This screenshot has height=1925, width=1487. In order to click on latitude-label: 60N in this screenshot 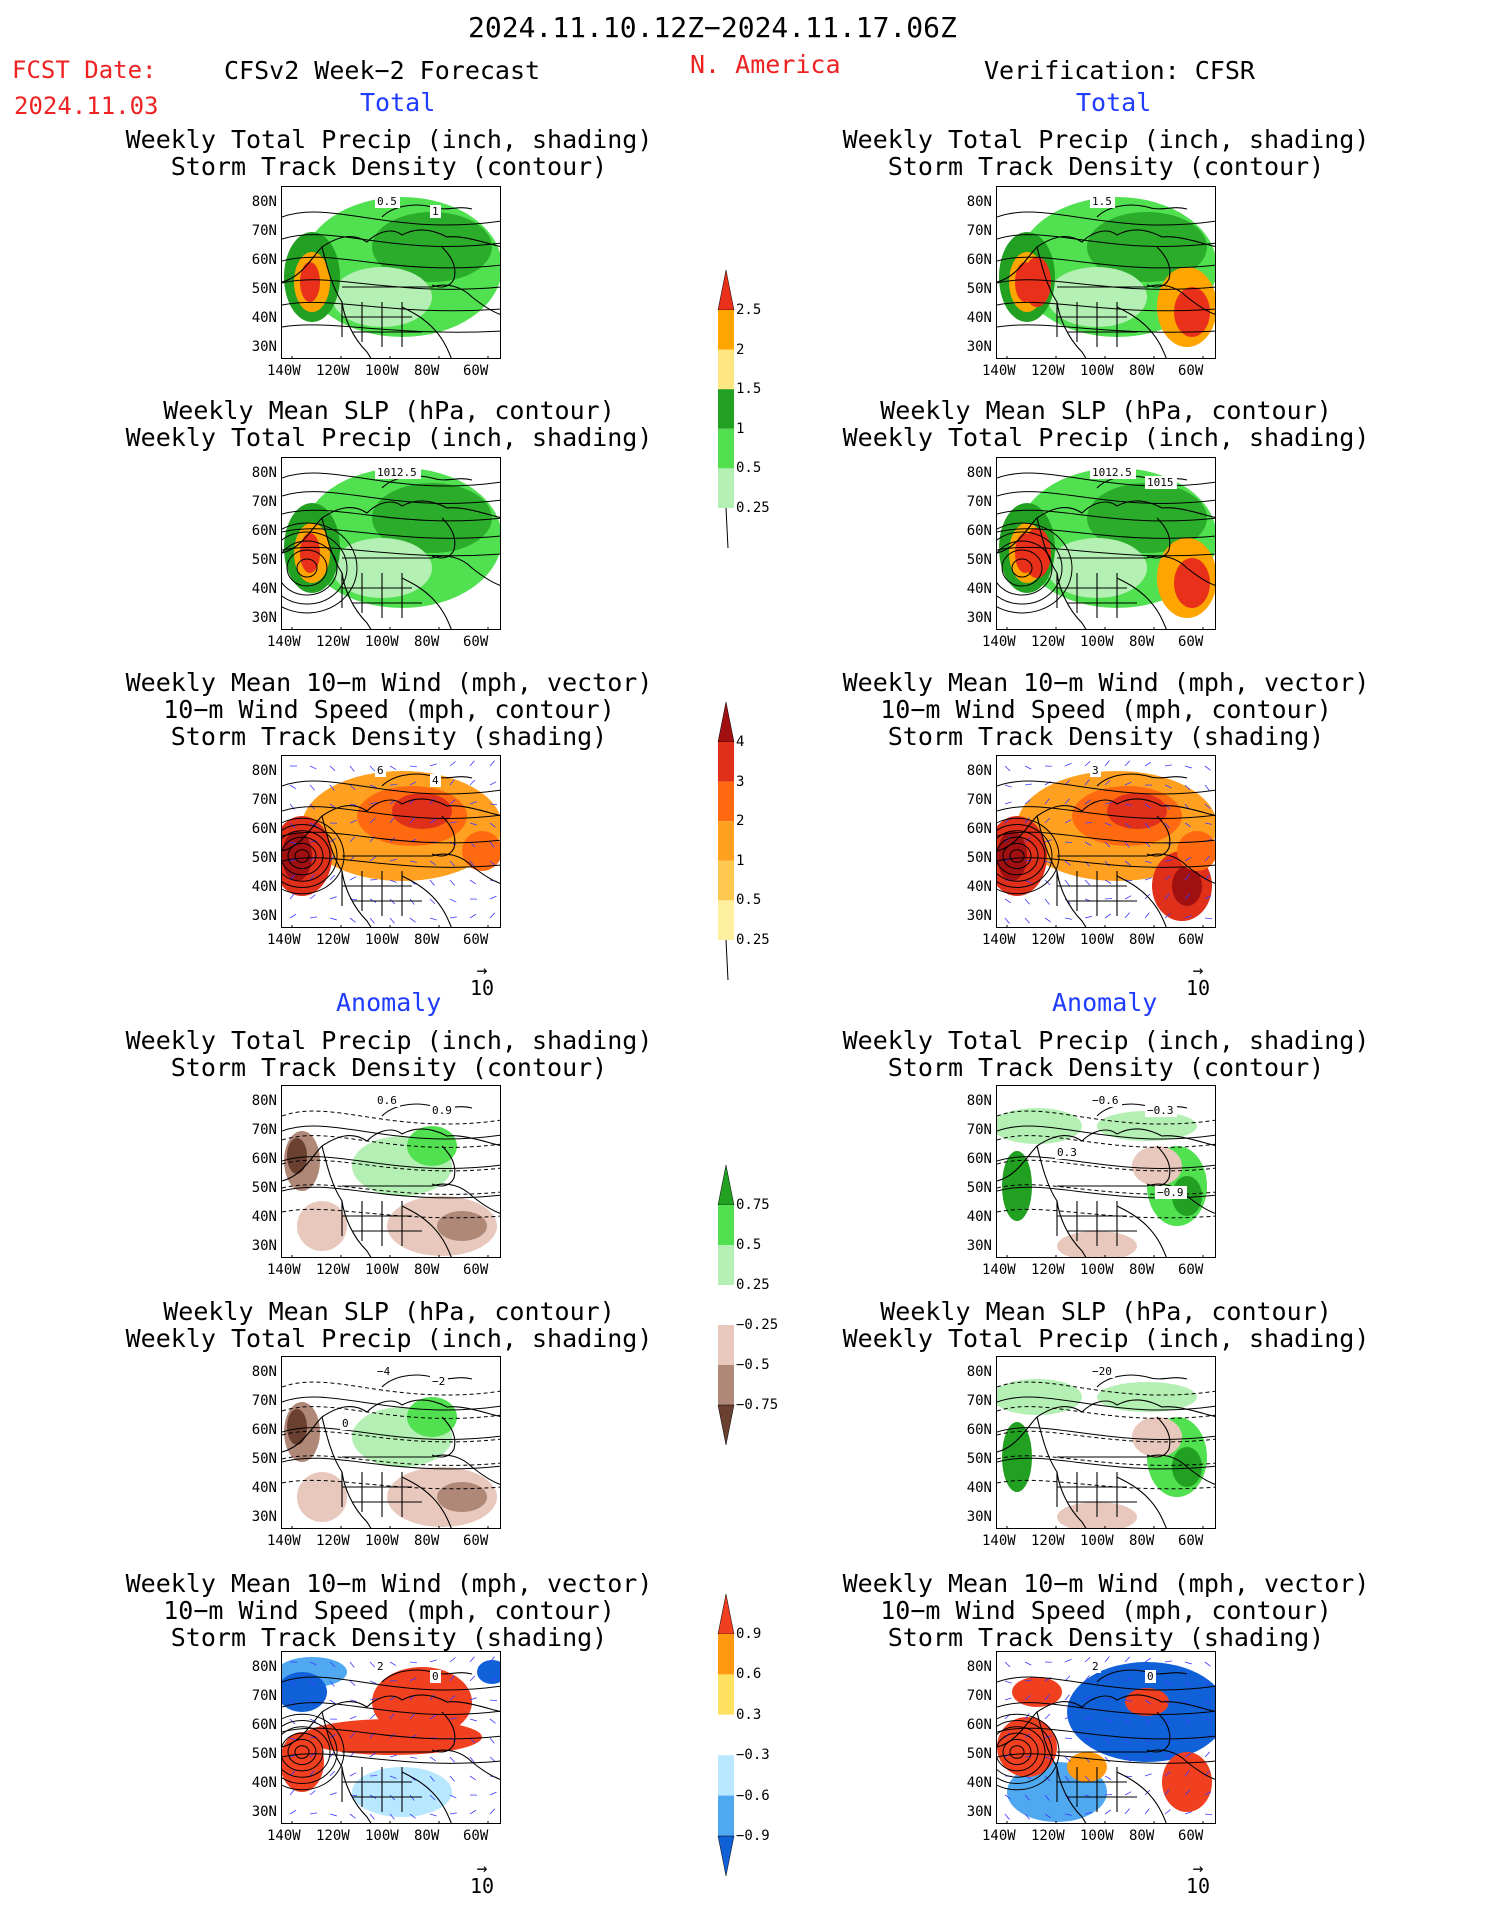, I will do `click(979, 829)`.